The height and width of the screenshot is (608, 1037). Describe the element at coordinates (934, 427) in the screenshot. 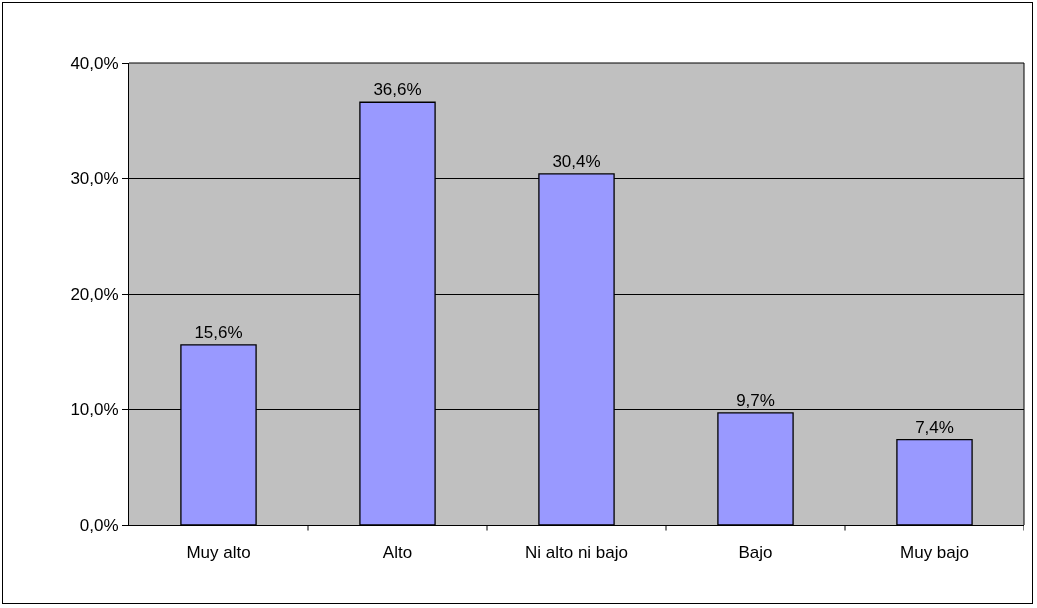

I see `data-label: 7,4%` at that location.